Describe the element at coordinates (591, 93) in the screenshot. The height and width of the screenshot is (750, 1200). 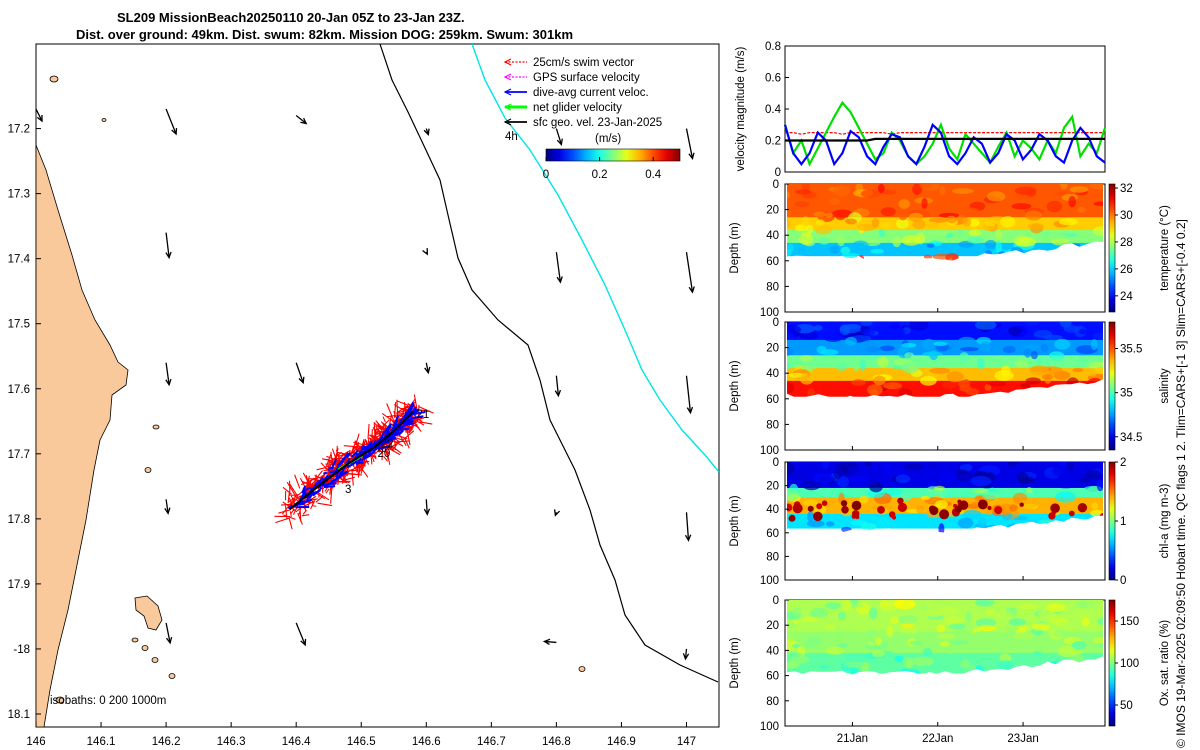
I see `legend-item-label: dive-avg current veloc.` at that location.